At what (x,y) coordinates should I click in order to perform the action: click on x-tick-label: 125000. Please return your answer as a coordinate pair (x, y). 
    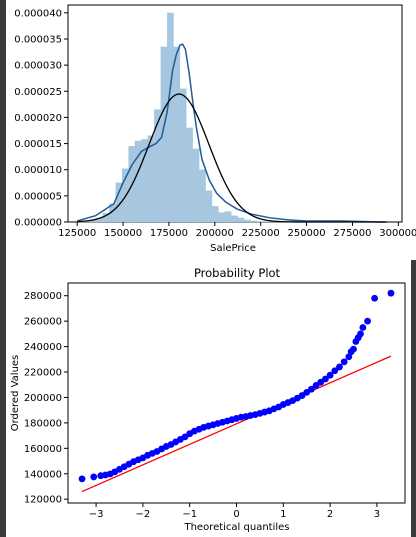
    Looking at the image, I should click on (77, 233).